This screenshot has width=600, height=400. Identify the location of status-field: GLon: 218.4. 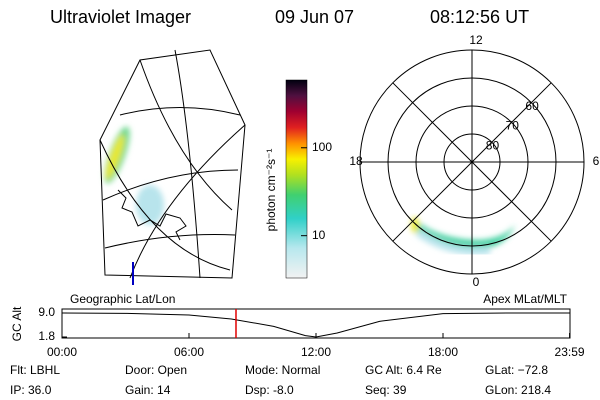
(518, 390).